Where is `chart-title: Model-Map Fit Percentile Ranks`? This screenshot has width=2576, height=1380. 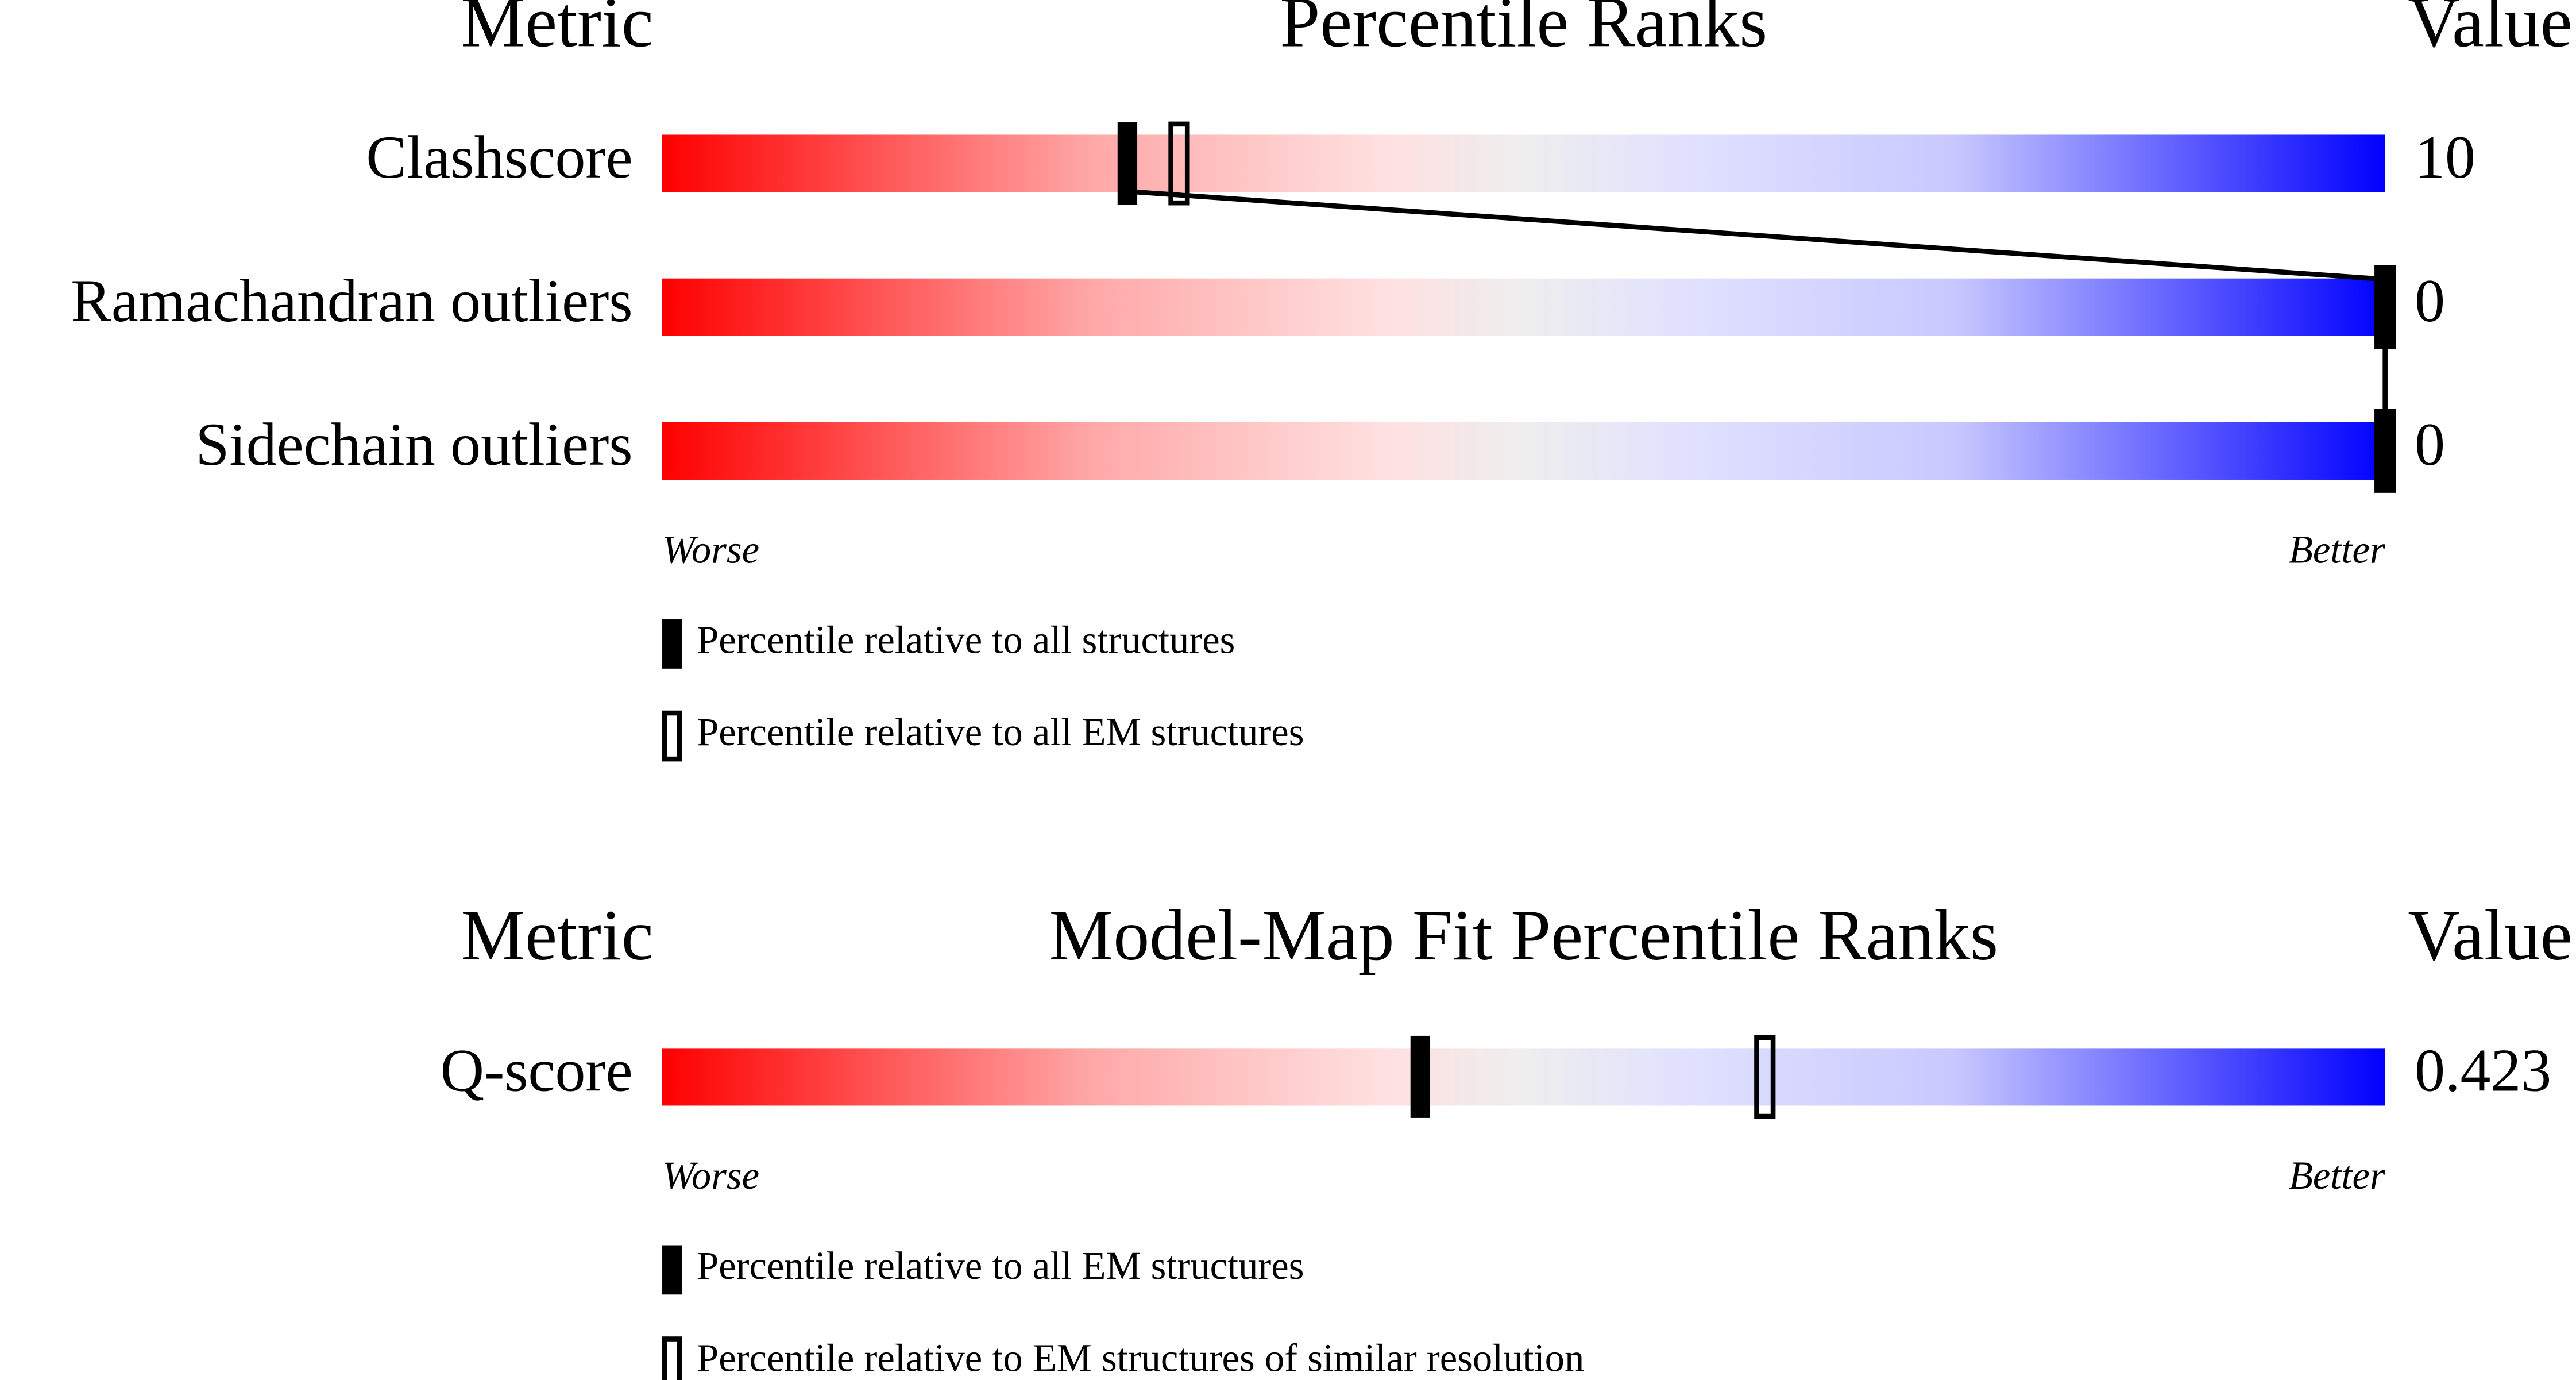
chart-title: Model-Map Fit Percentile Ranks is located at coordinates (1524, 936).